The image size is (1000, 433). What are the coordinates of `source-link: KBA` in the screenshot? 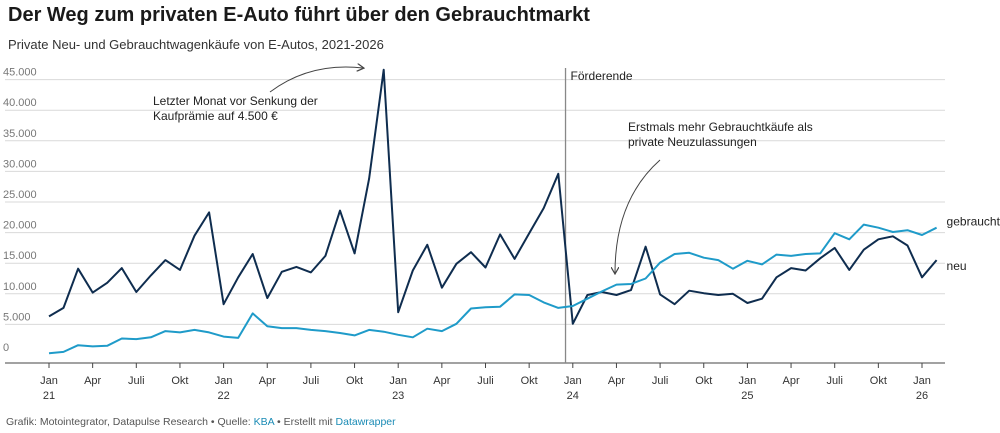 It's located at (264, 422).